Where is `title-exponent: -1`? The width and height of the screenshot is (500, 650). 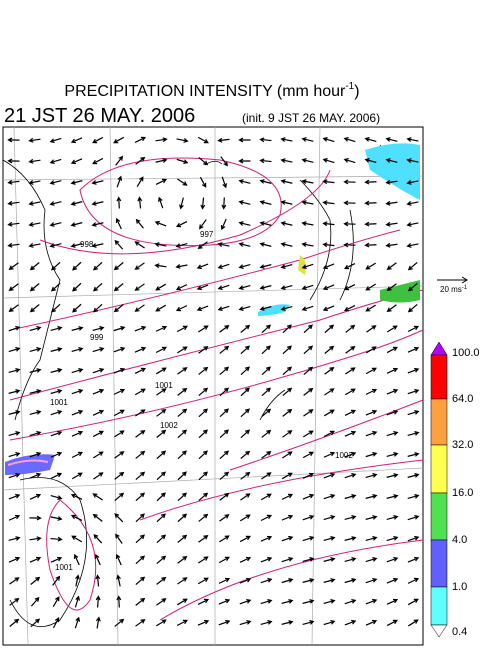
title-exponent: -1 is located at coordinates (349, 86).